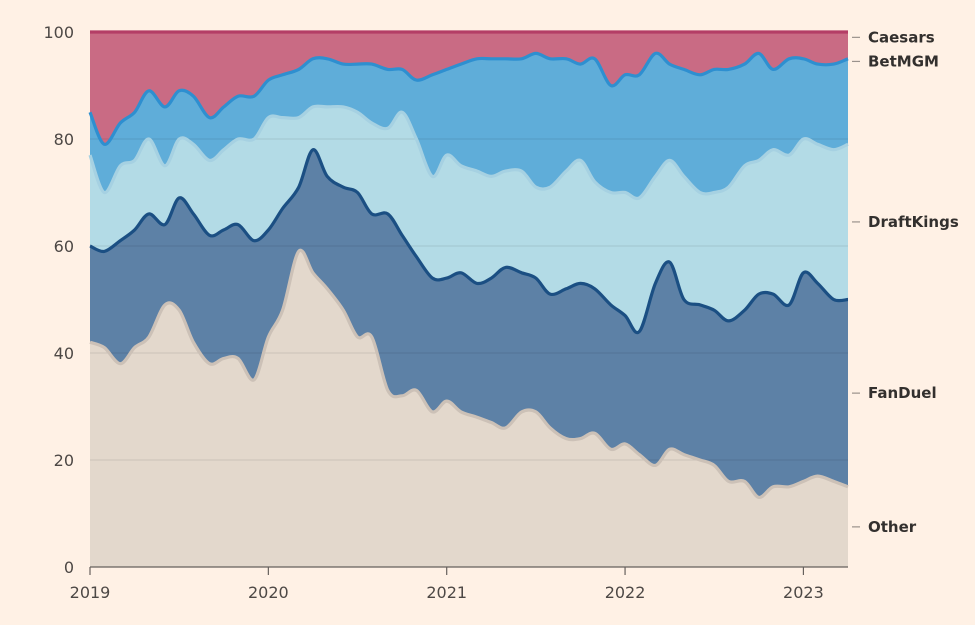  What do you see at coordinates (468, 152) in the screenshot?
I see `line-draftkings` at bounding box center [468, 152].